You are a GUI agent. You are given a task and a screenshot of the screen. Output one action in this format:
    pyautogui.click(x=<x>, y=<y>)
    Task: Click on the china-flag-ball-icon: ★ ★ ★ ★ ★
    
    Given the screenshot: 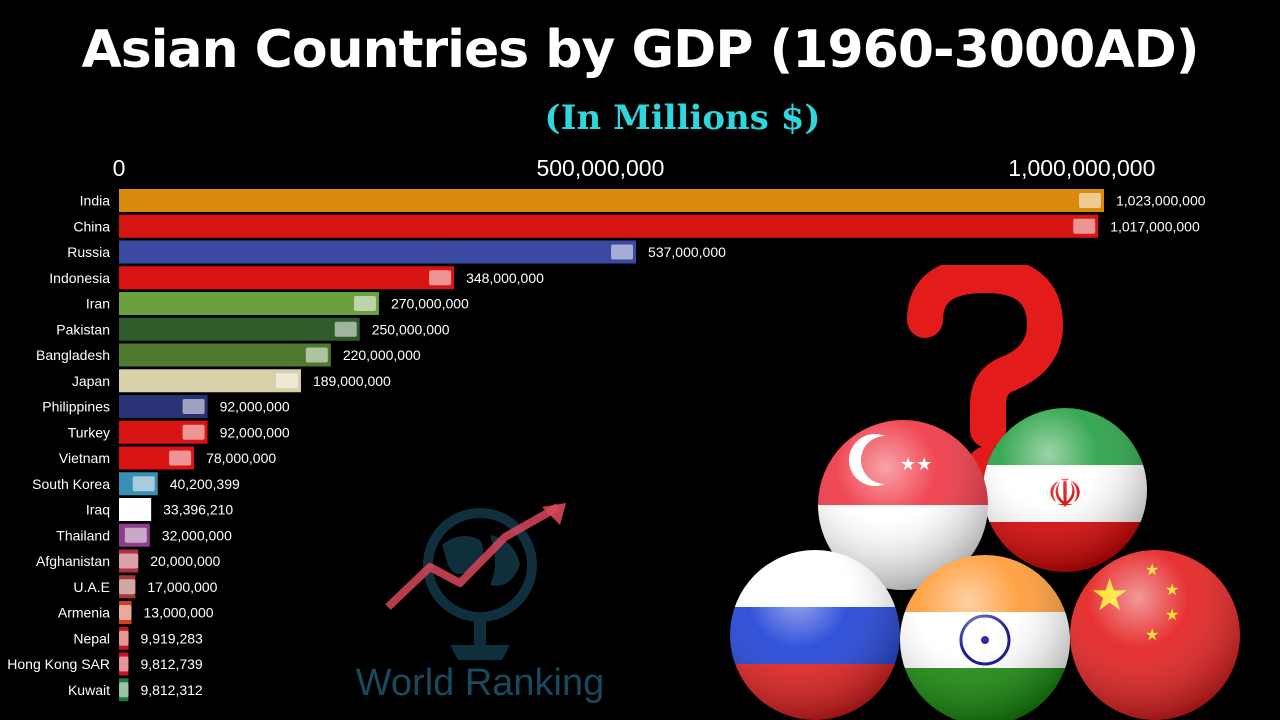 What is the action you would take?
    pyautogui.click(x=1155, y=635)
    